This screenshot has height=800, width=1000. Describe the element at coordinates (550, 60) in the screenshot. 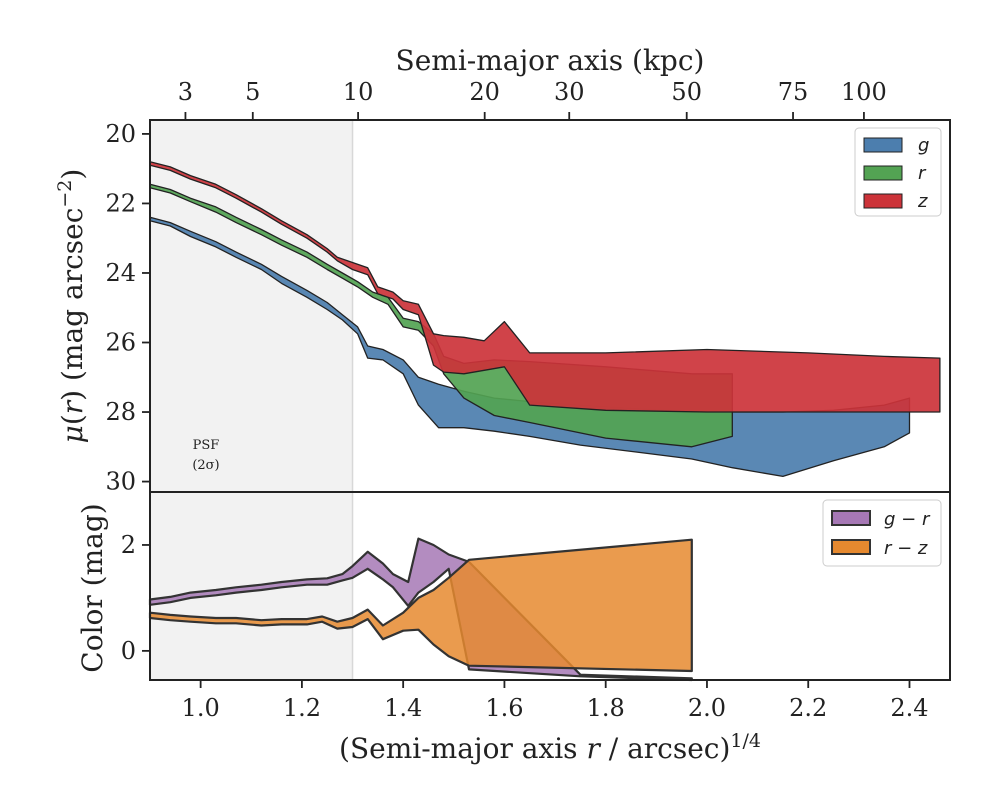

I see `top-axis-title: Semi-major axis (kpc)` at that location.